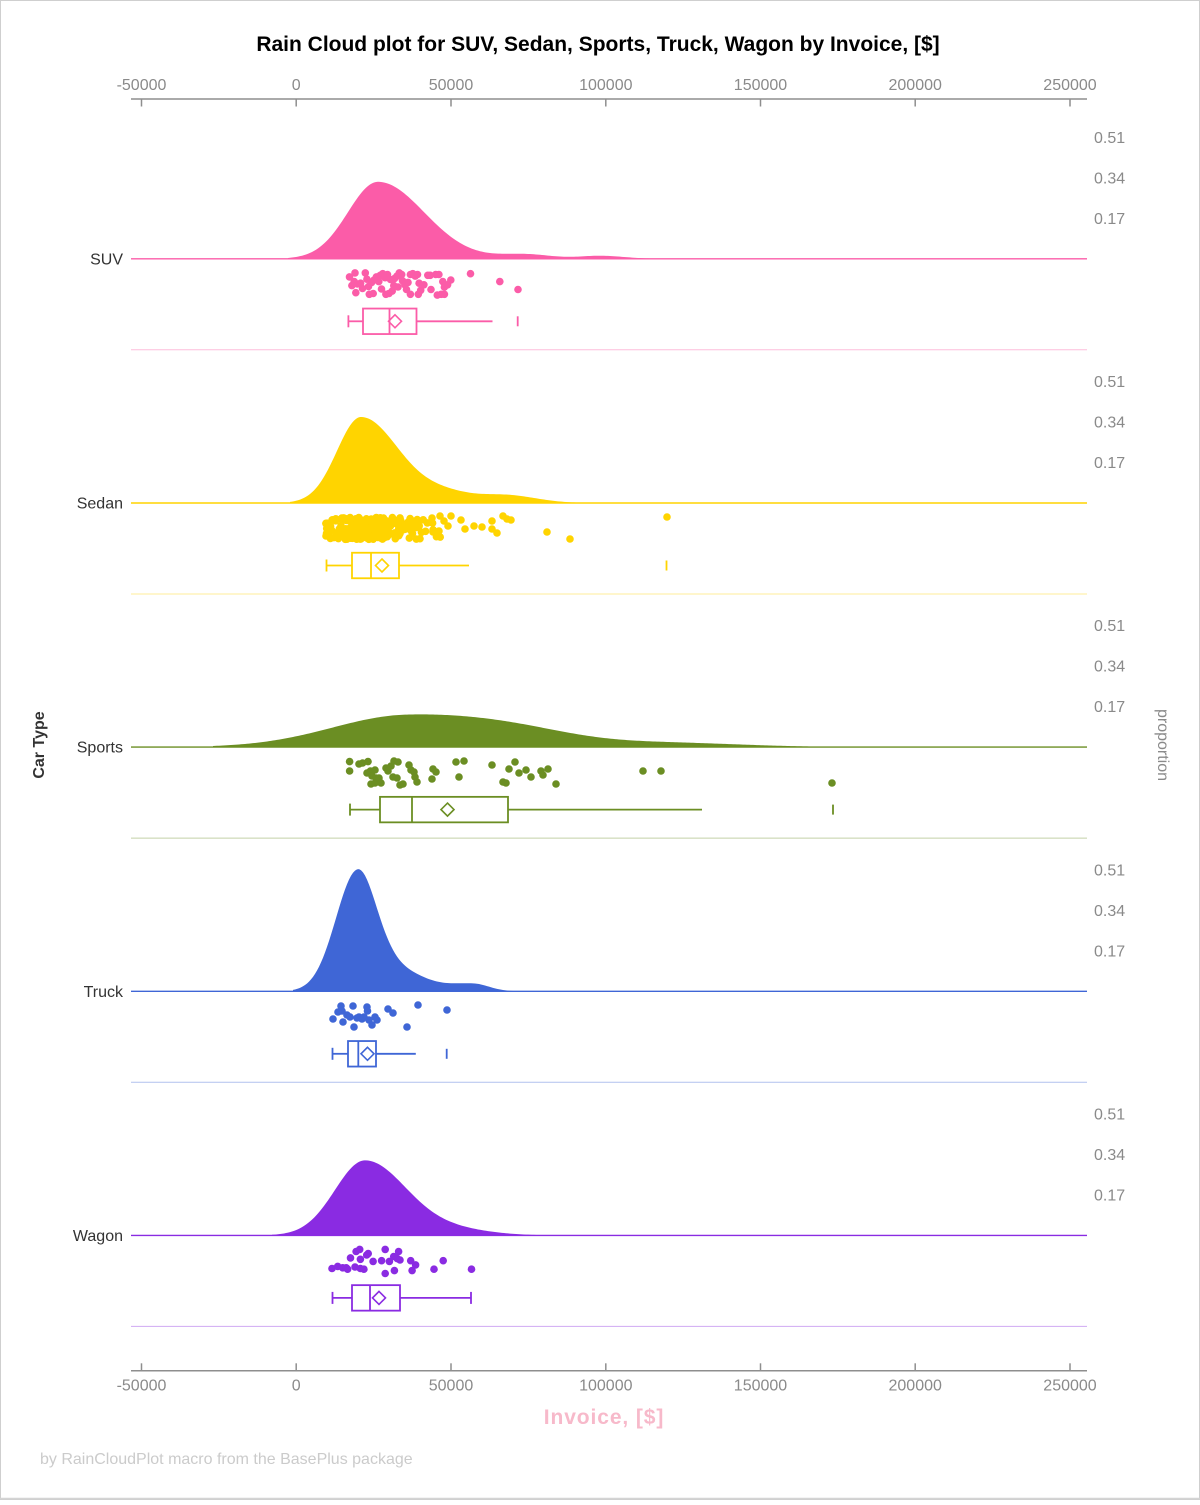 This screenshot has width=1200, height=1505. Describe the element at coordinates (106, 259) in the screenshot. I see `svg-text: SUV` at that location.